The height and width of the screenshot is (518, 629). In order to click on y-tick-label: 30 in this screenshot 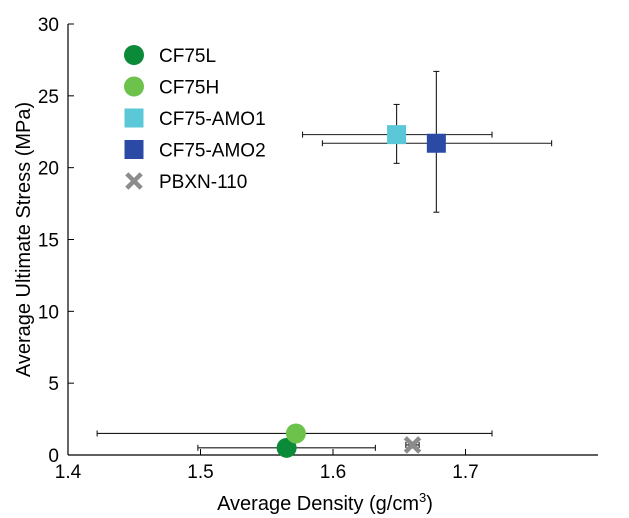, I will do `click(48, 25)`.